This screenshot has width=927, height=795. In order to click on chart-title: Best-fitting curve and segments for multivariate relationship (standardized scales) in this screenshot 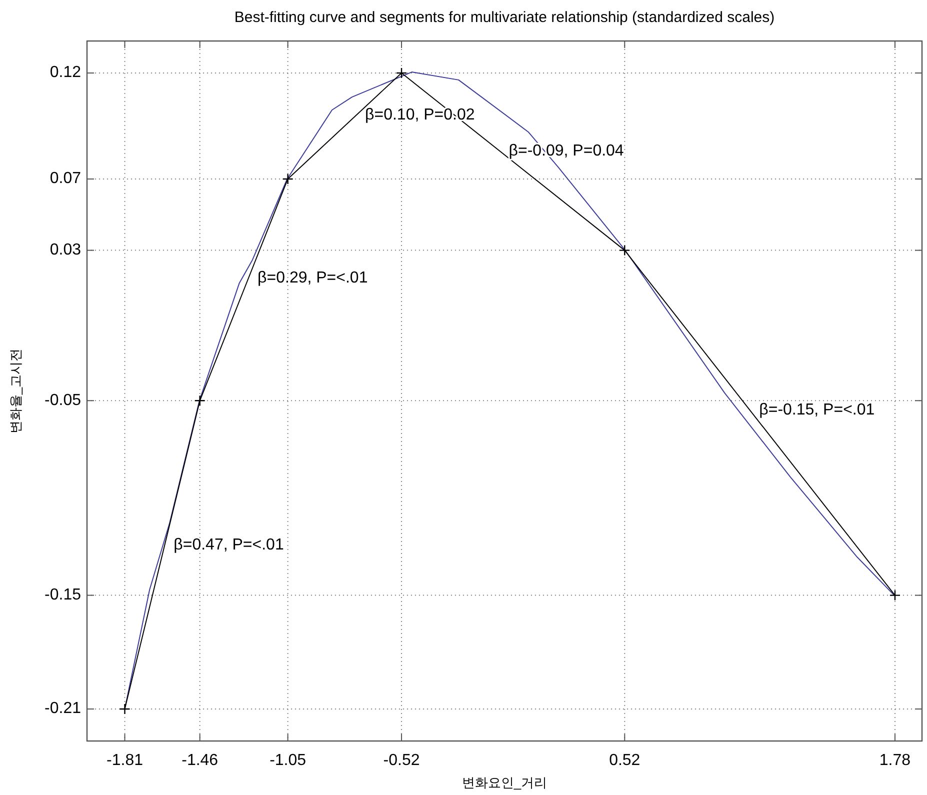, I will do `click(504, 17)`.